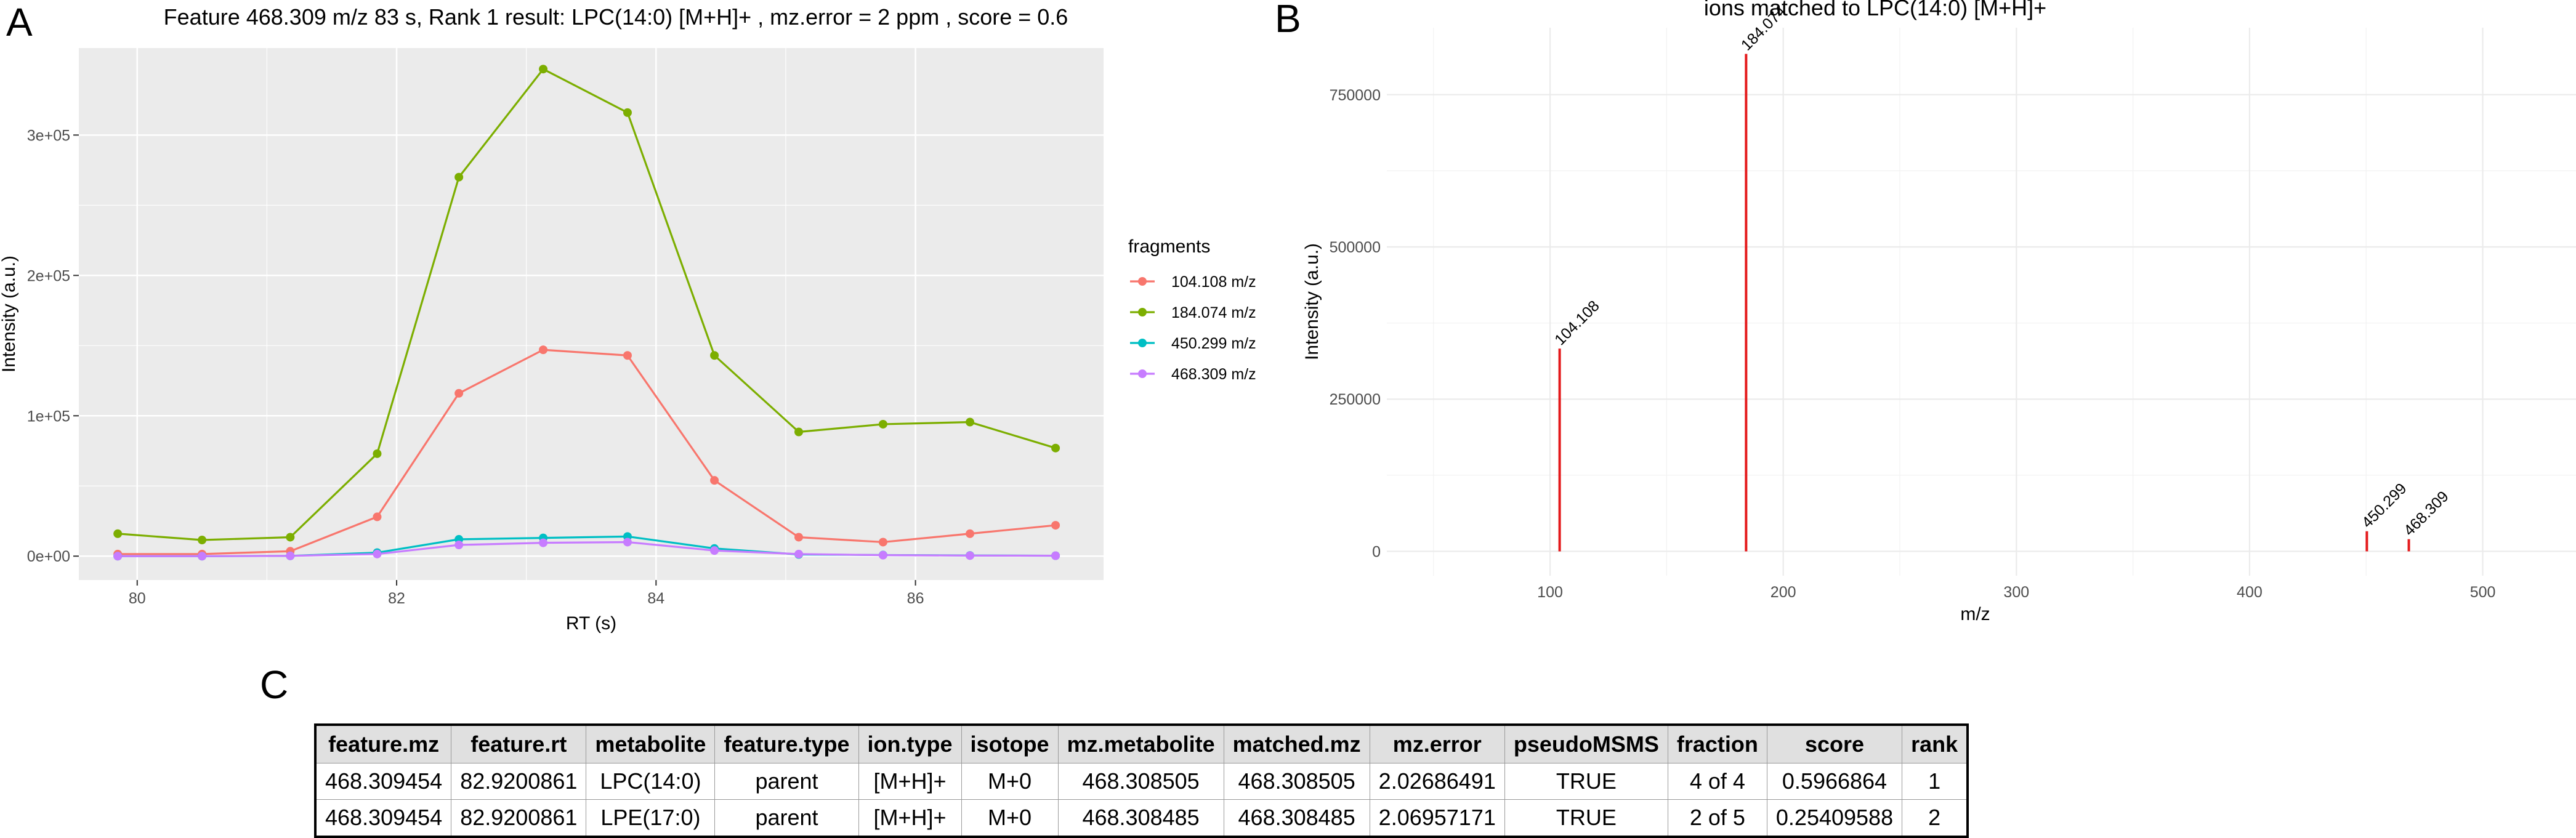 The height and width of the screenshot is (838, 2576). I want to click on chart-b-y-tick-label: 500000, so click(1355, 247).